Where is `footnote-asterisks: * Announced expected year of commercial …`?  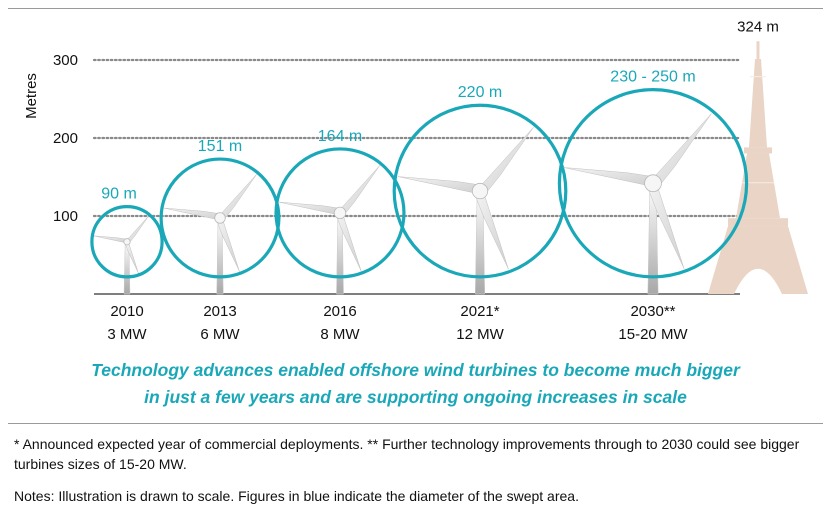 footnote-asterisks: * Announced expected year of commercial … is located at coordinates (407, 454).